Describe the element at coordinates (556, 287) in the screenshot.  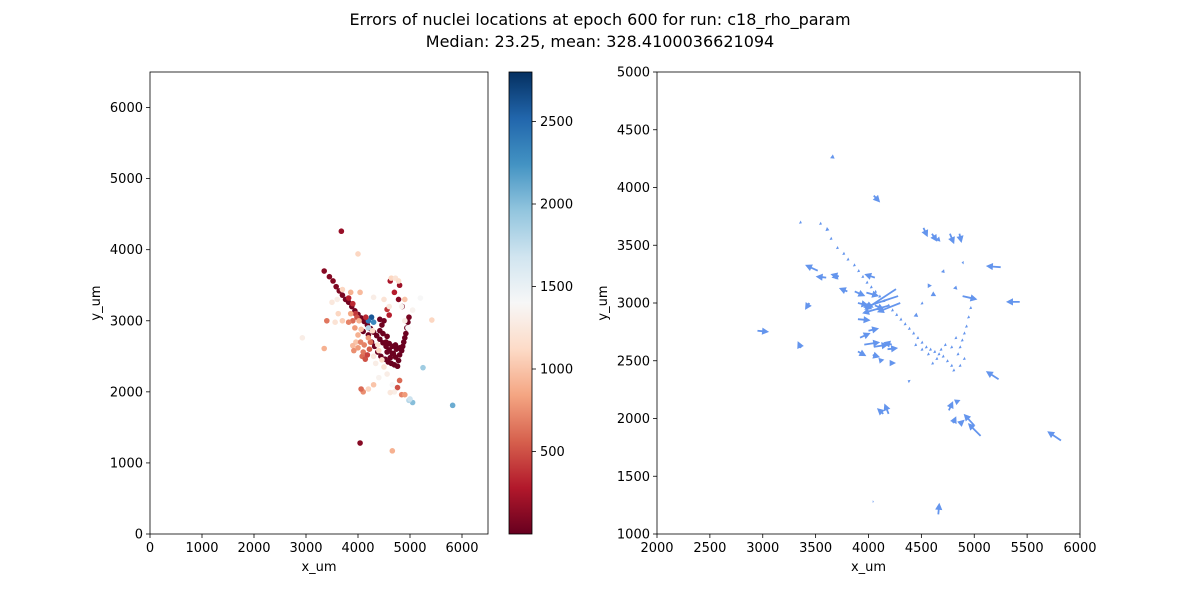
I see `colorbar-tick-label: 1500` at that location.